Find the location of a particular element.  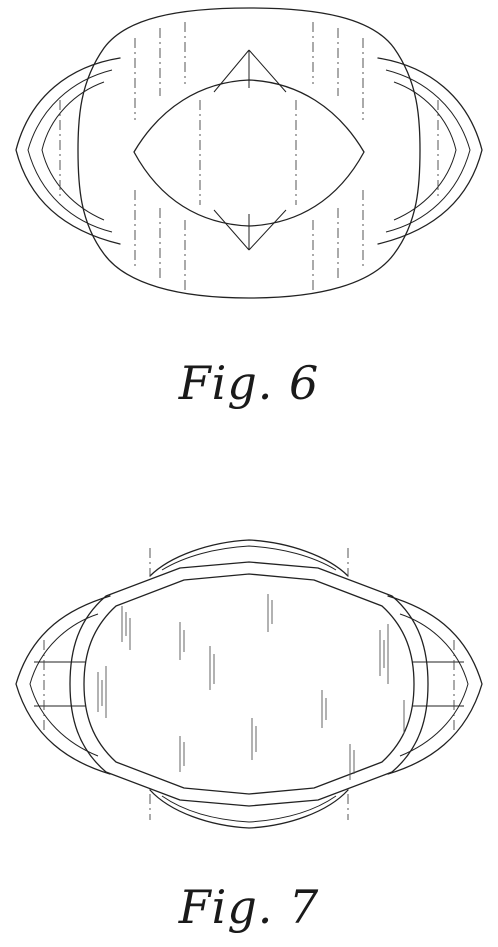

fig6-right-lobe is located at coordinates (430, 151).